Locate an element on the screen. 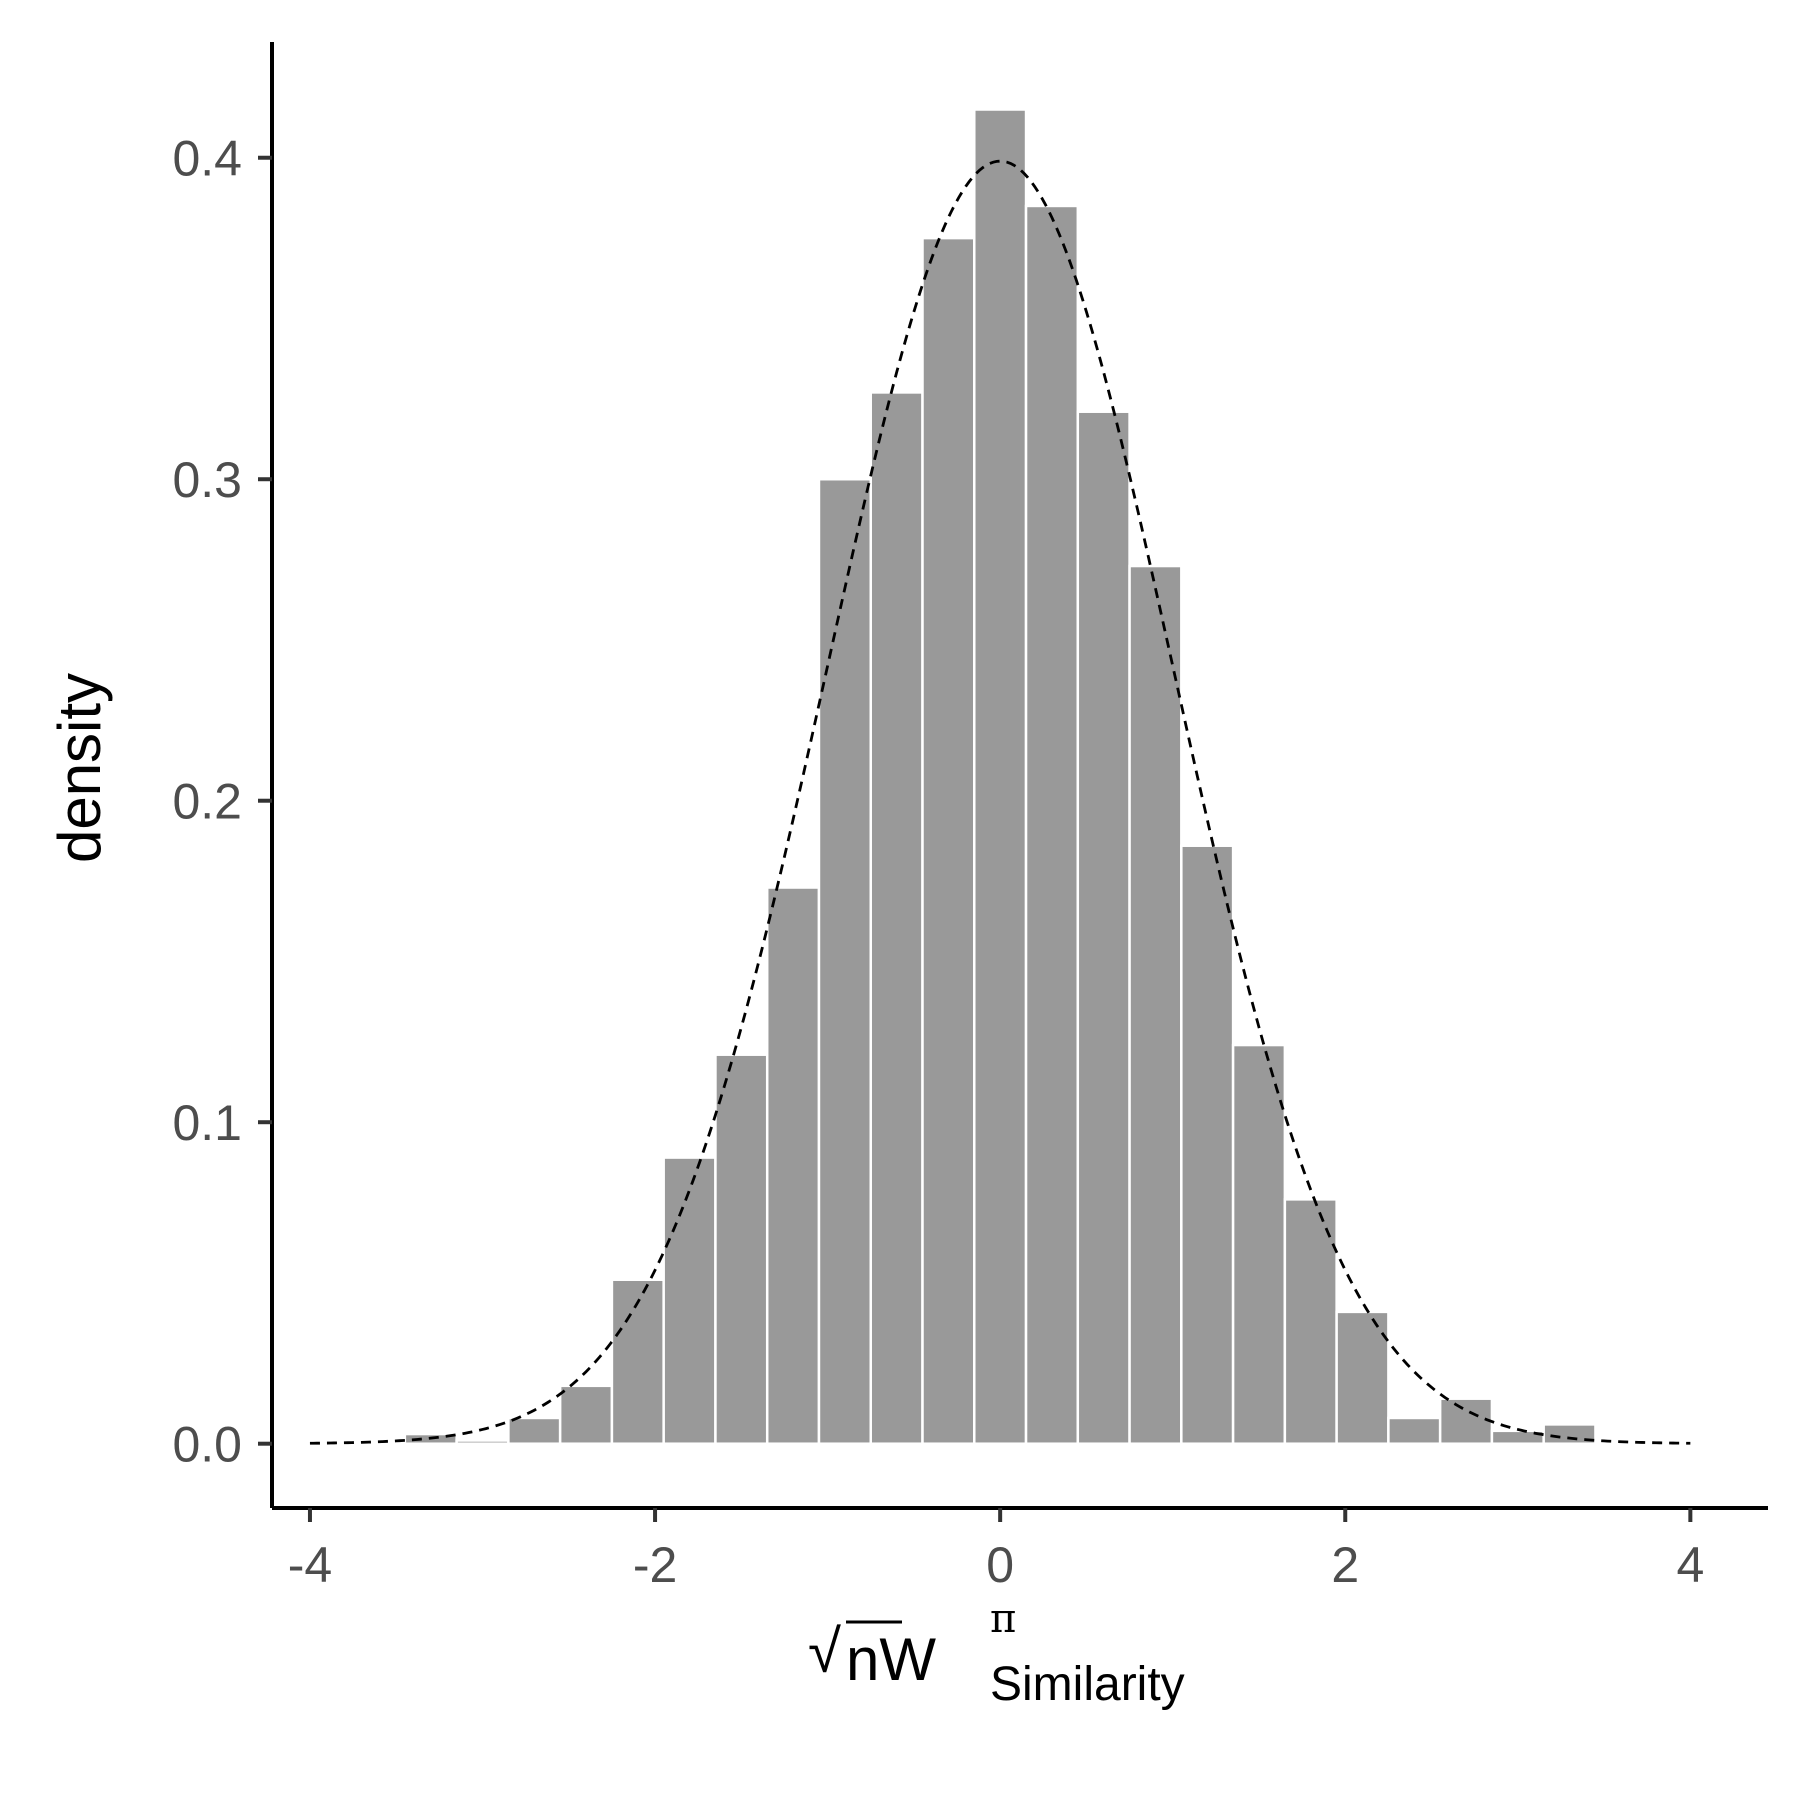  x-tick-label: 2 is located at coordinates (1345, 1565).